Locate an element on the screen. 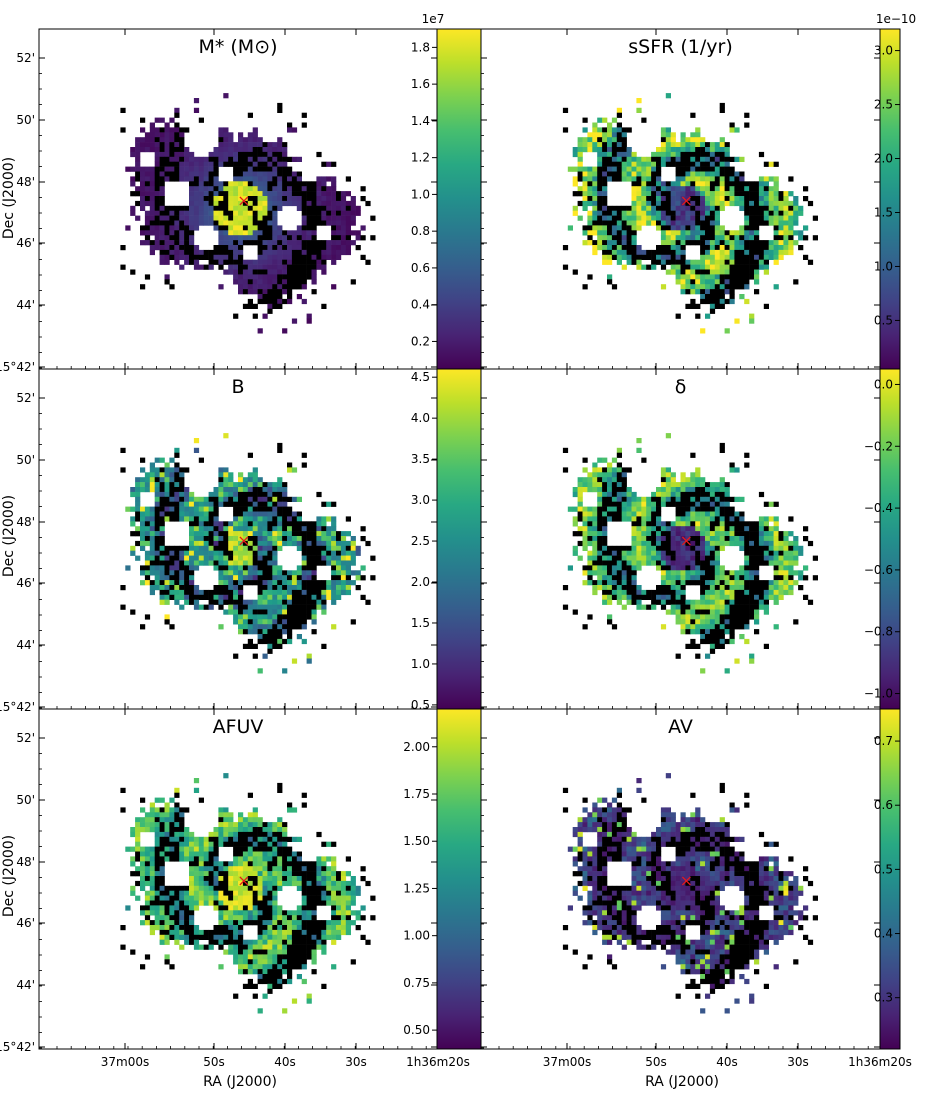 Image resolution: width=927 pixels, height=1101 pixels. colorbar-tick-label: 4.0 is located at coordinates (420, 418).